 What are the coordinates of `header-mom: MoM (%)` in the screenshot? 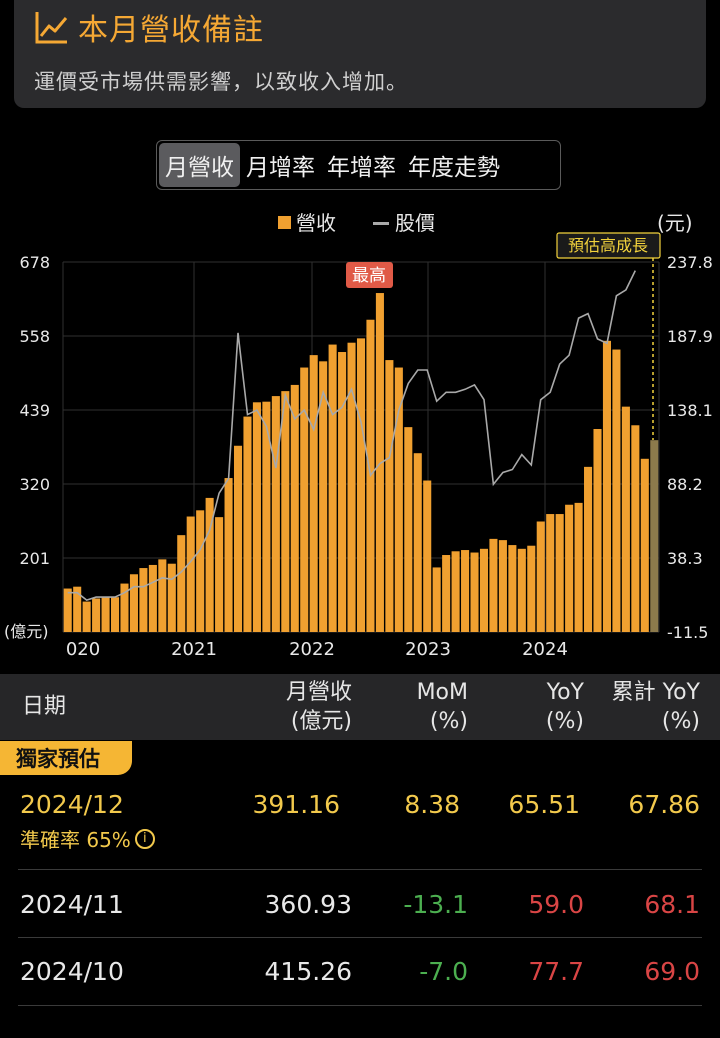 It's located at (442, 707).